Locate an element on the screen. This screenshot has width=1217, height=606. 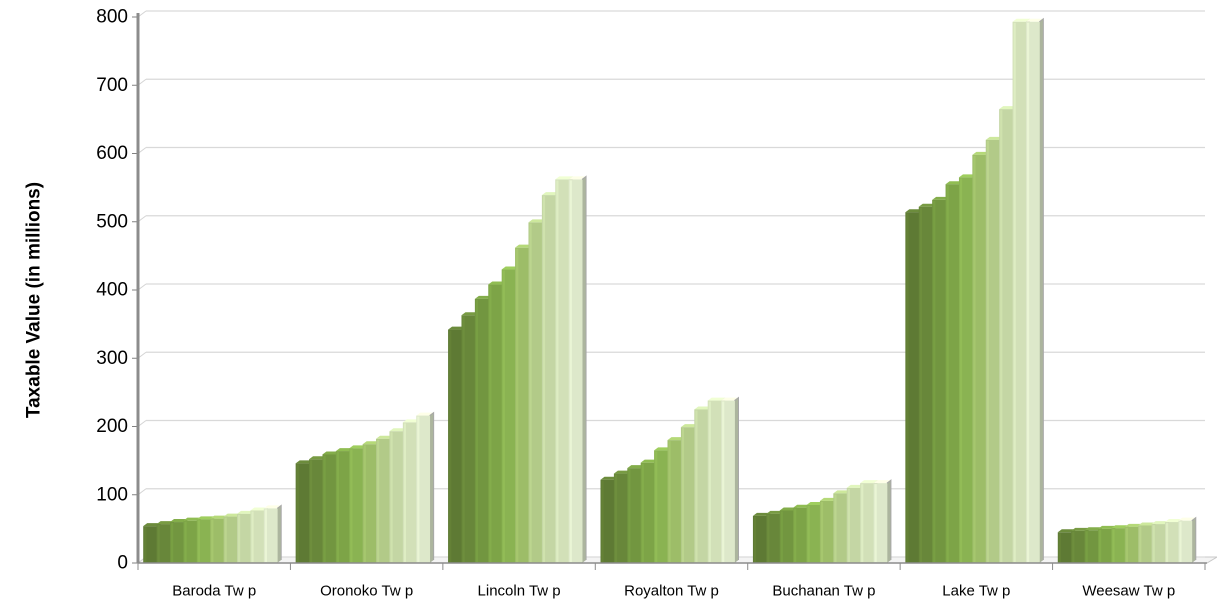
y-tick-label: 0 is located at coordinates (122, 563).